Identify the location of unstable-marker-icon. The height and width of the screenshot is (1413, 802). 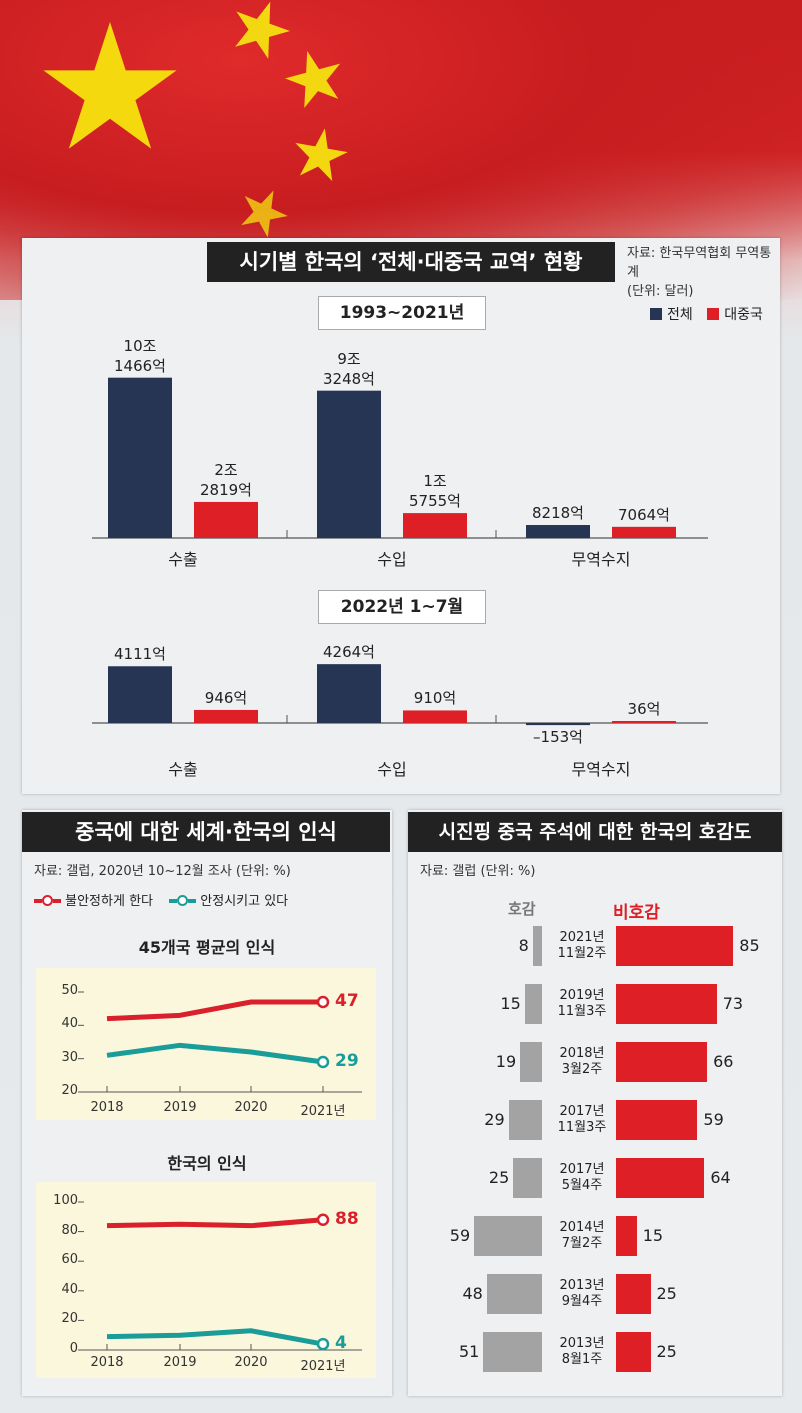
(47, 900).